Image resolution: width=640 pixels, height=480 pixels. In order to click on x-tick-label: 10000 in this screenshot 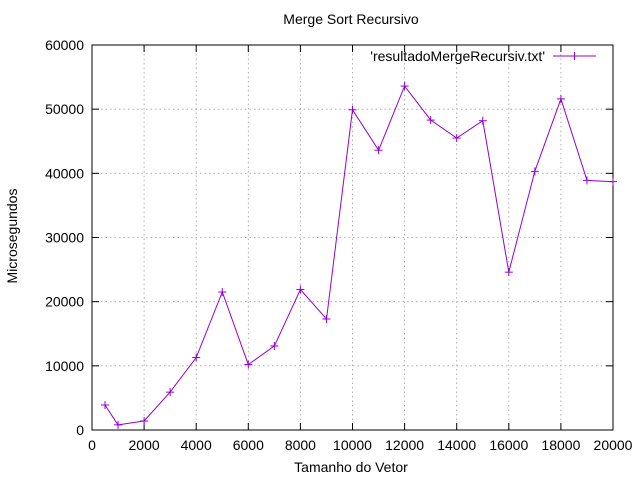, I will do `click(352, 445)`.